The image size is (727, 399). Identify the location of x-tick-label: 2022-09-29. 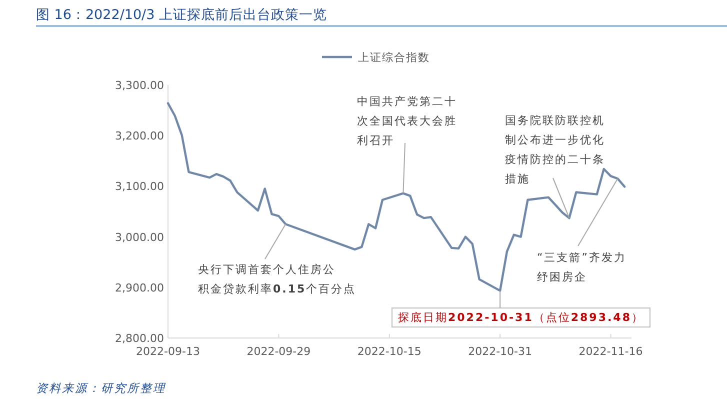
(278, 351).